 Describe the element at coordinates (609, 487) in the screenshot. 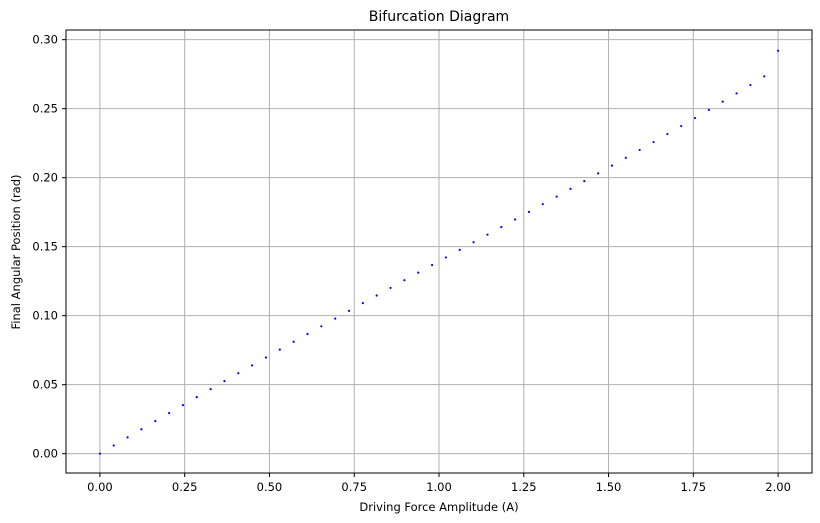

I see `x-tick-label: 1.50` at that location.